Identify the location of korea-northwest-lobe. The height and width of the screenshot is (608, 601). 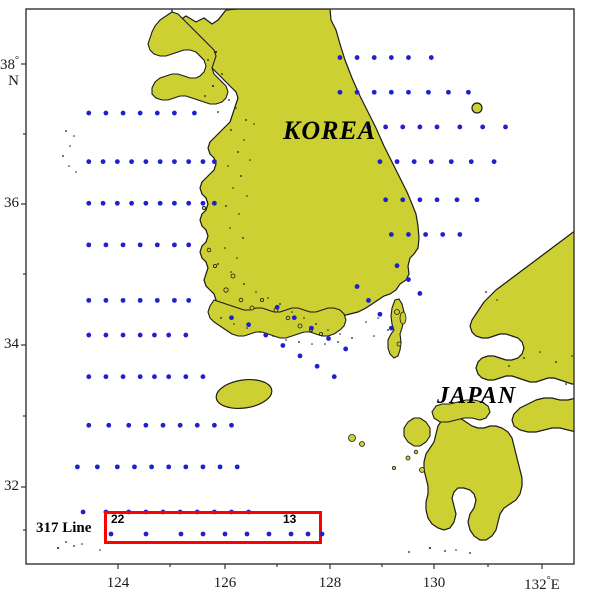
(188, 58).